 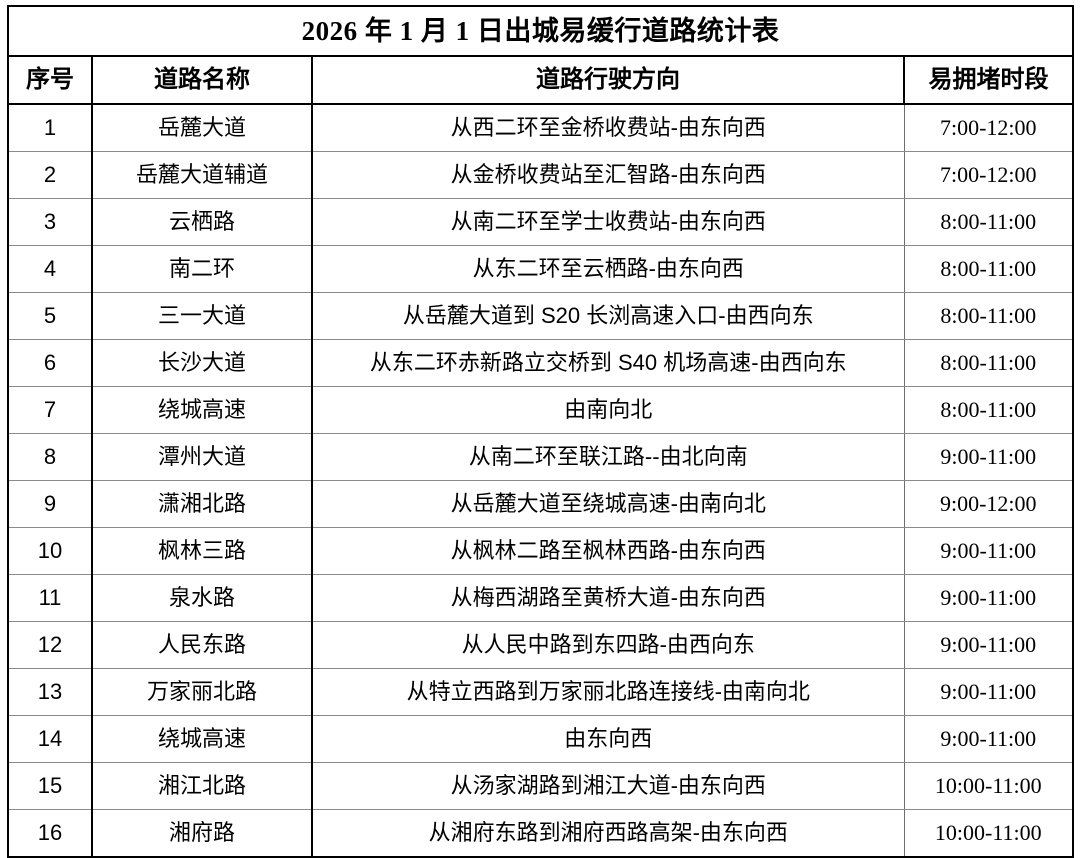 I want to click on cell-no: 12, so click(x=50, y=645).